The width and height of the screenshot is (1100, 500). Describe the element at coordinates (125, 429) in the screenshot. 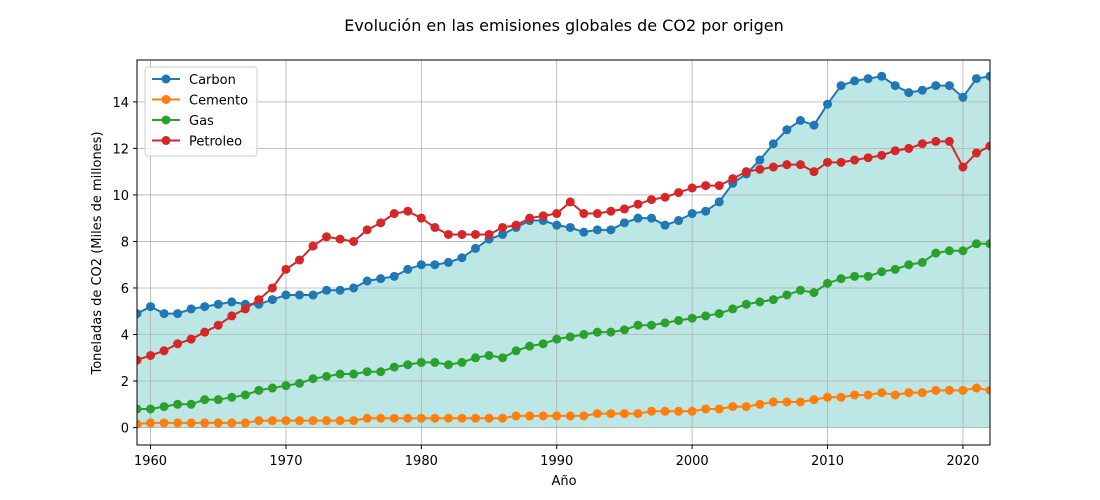

I see `y-tick-label: 0` at that location.